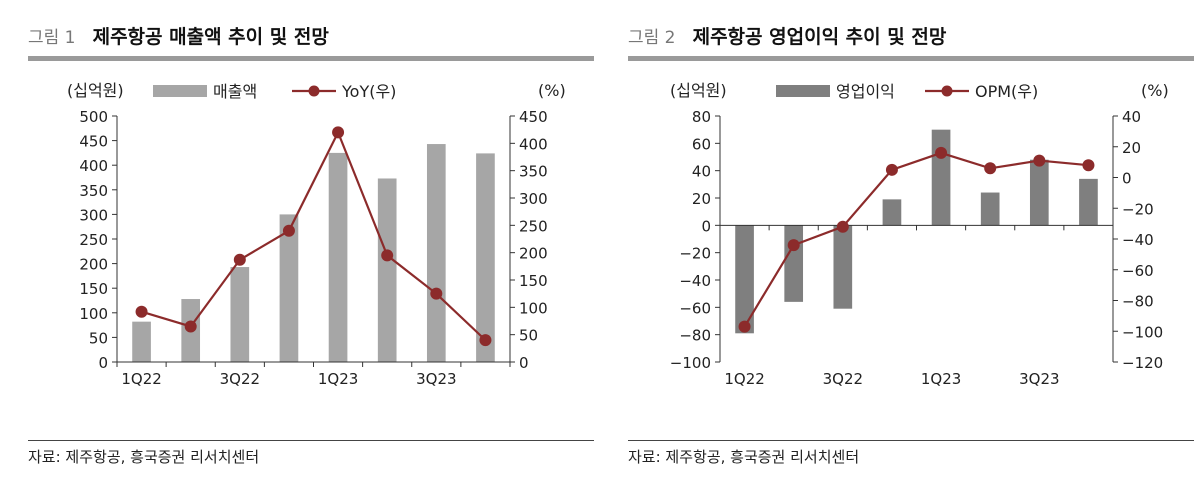 This screenshot has height=496, width=1200. Describe the element at coordinates (311, 440) in the screenshot. I see `figure-1-footer-rule` at that location.